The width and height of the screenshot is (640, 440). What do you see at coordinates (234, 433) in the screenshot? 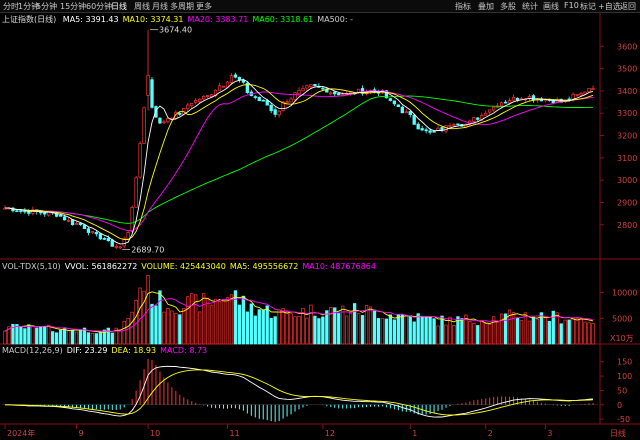
I see `x-tick-label: 11` at bounding box center [234, 433].